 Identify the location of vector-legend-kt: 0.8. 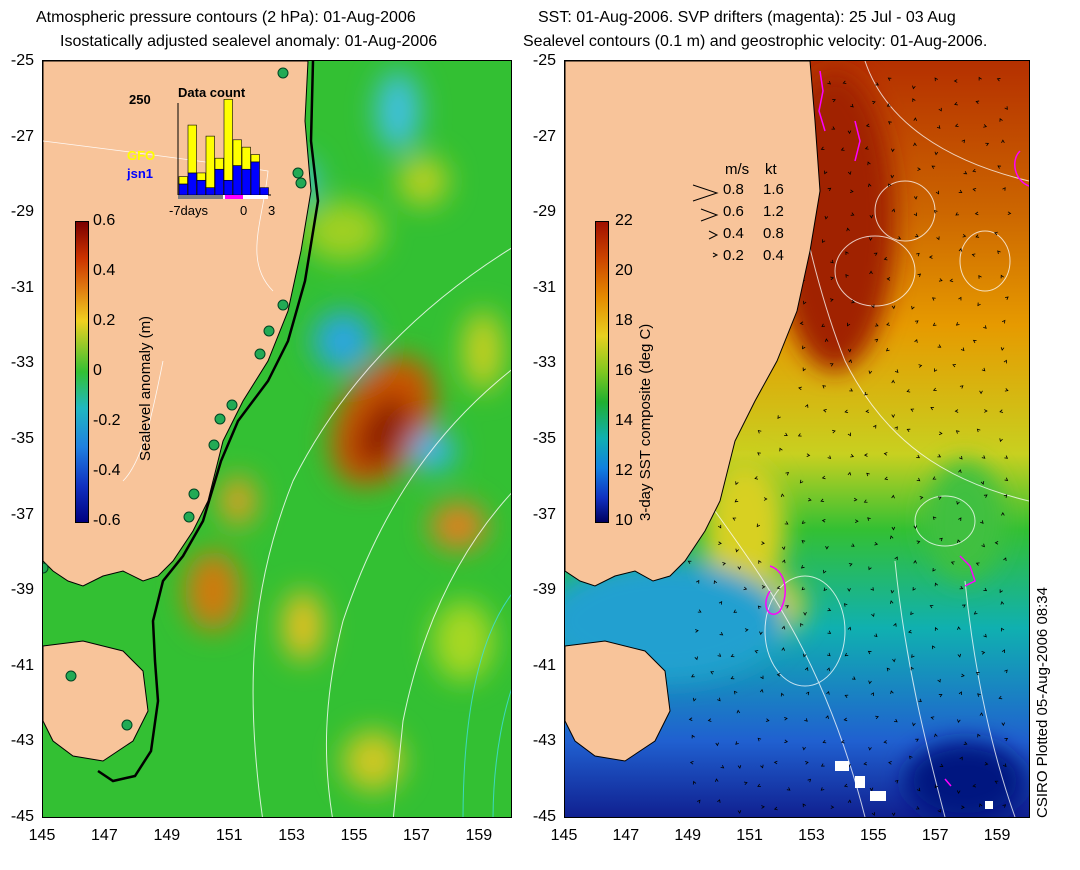
(773, 233).